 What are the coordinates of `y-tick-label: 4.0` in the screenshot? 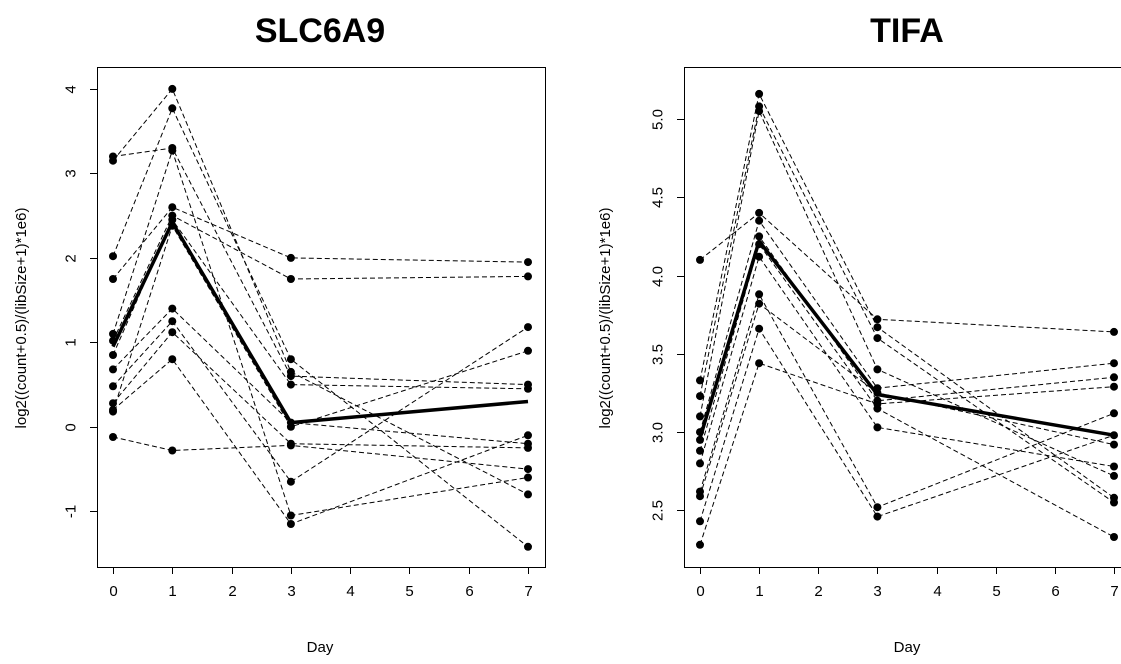 It's located at (658, 276).